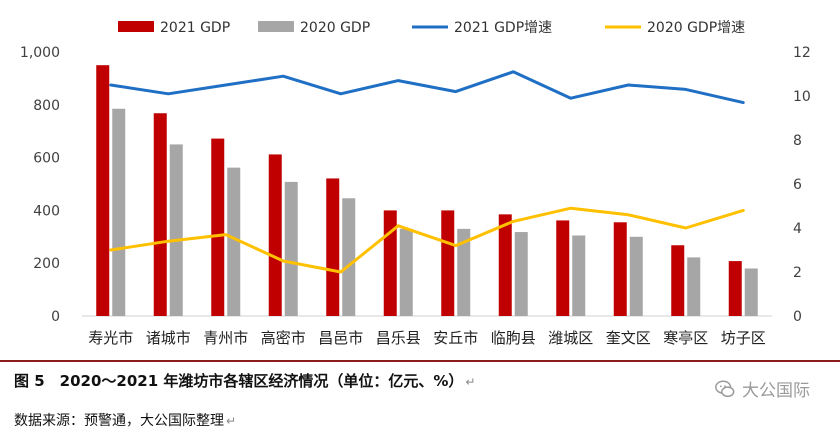 Image resolution: width=840 pixels, height=441 pixels. I want to click on figure-caption: 图 5 2020～2021 年潍坊市各辖区经济情况（单位：亿元、%） ↵, so click(244, 380).